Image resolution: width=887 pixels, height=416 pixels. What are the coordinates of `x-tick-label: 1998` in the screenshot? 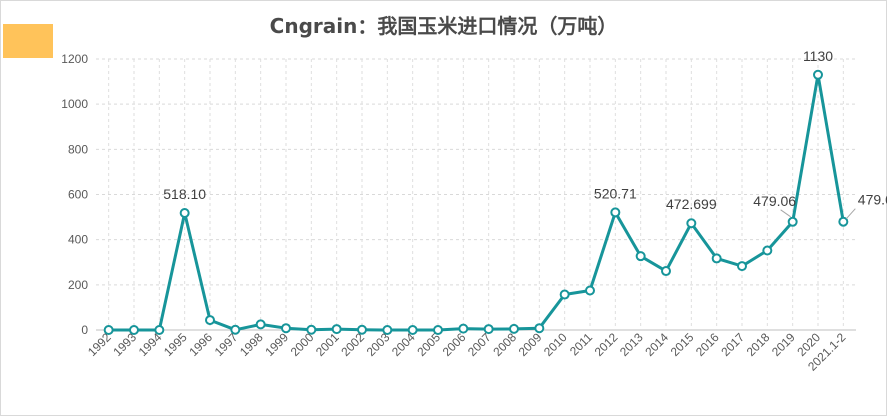 It's located at (251, 344).